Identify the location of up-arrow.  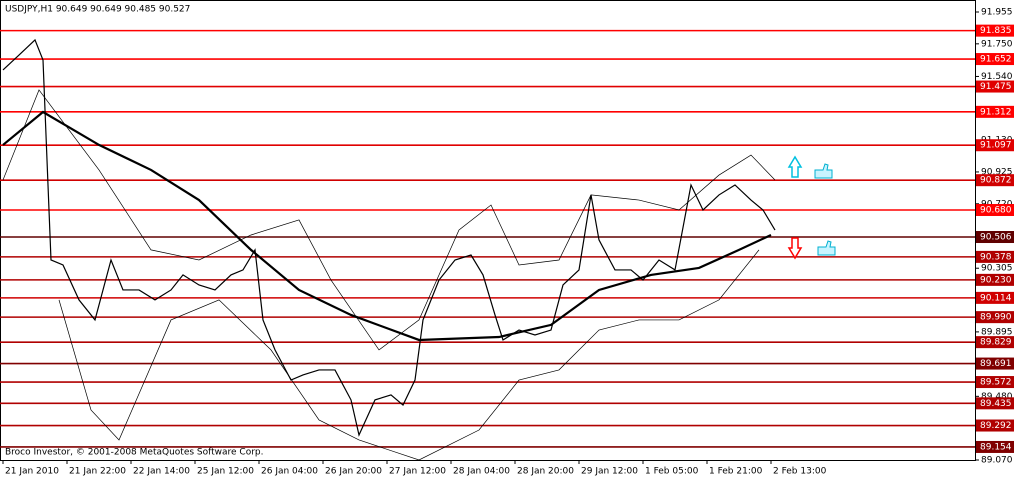
(795, 166).